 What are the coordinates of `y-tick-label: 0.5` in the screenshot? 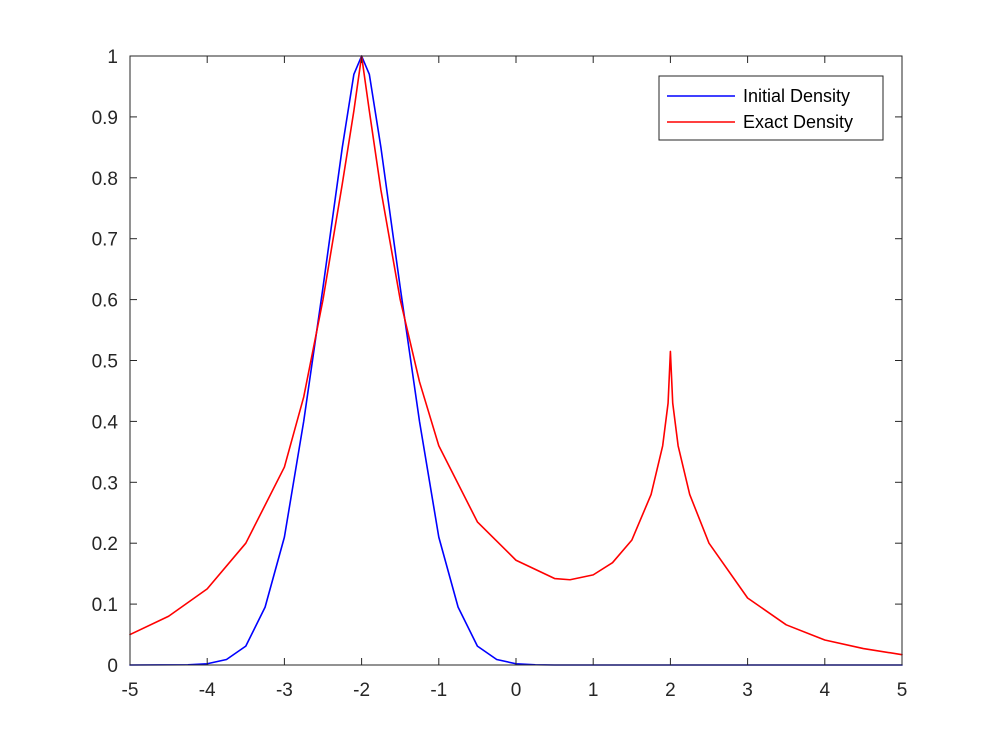 It's located at (105, 362).